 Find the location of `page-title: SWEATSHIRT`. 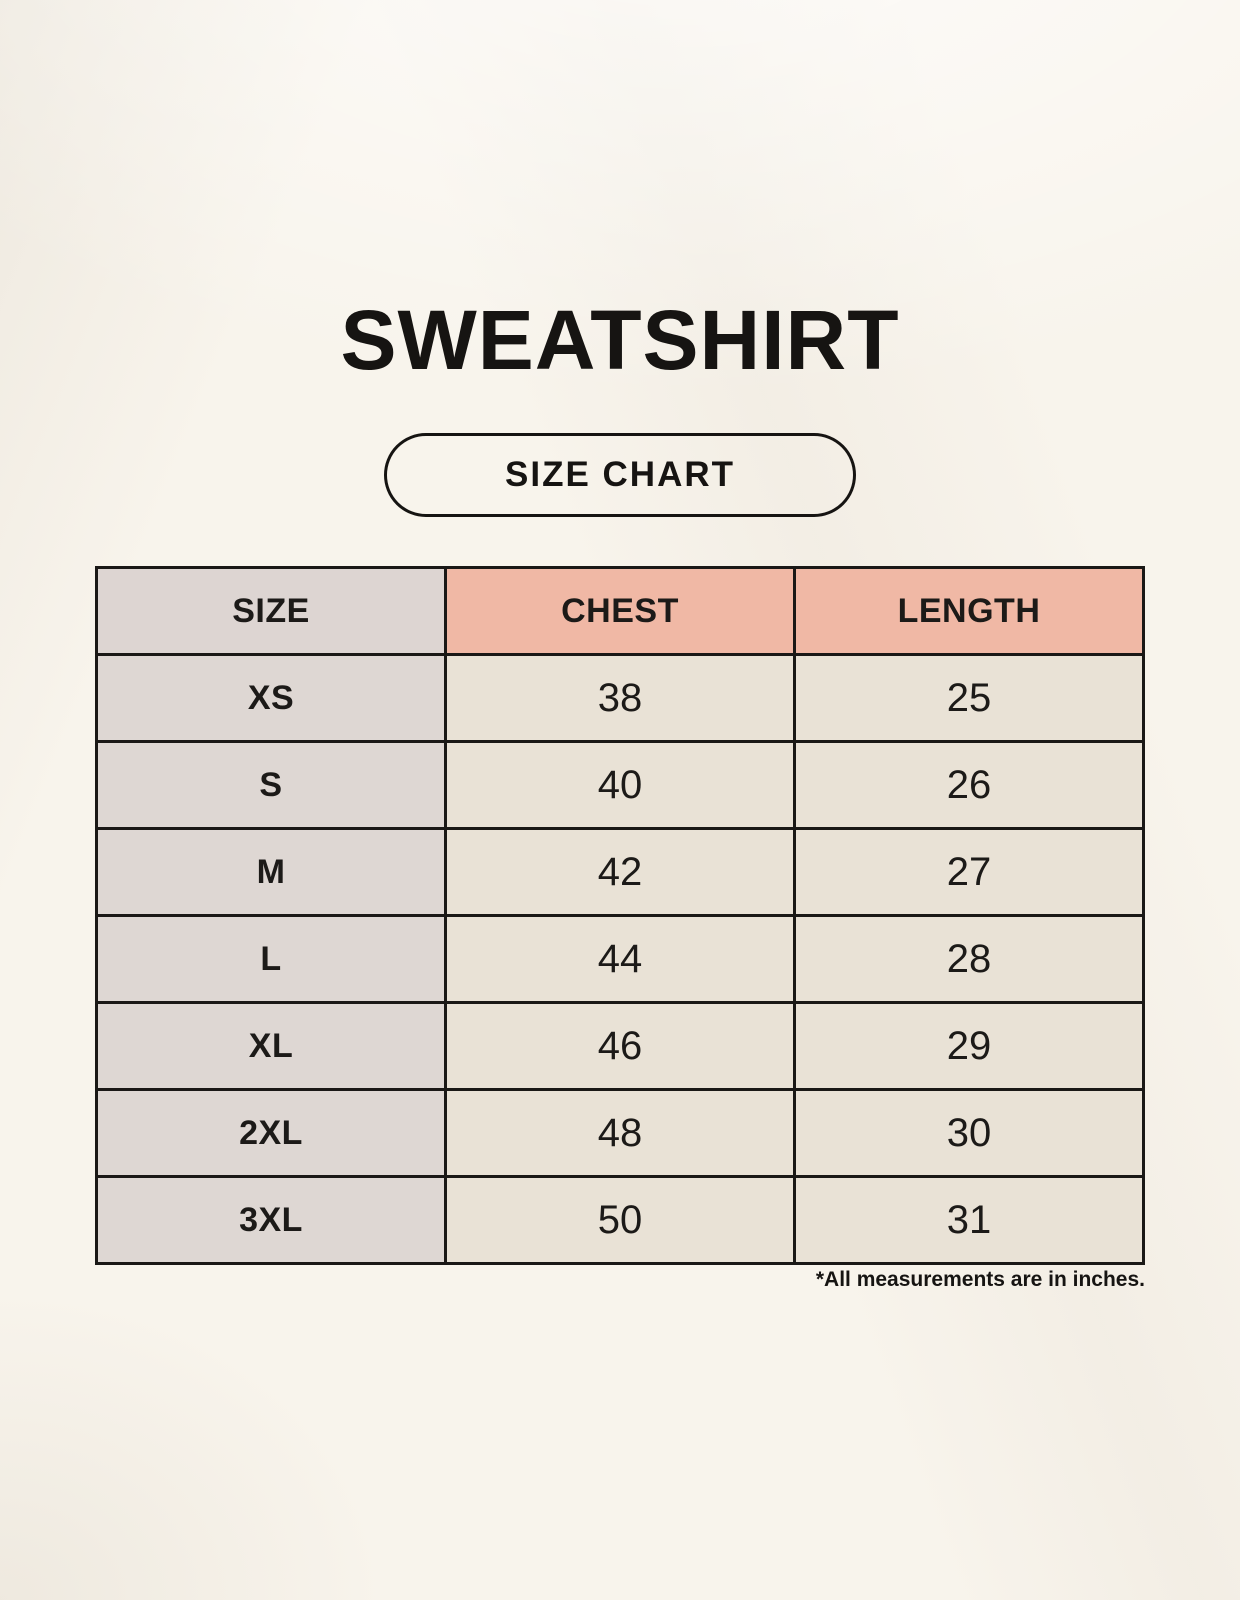

page-title: SWEATSHIRT is located at coordinates (620, 340).